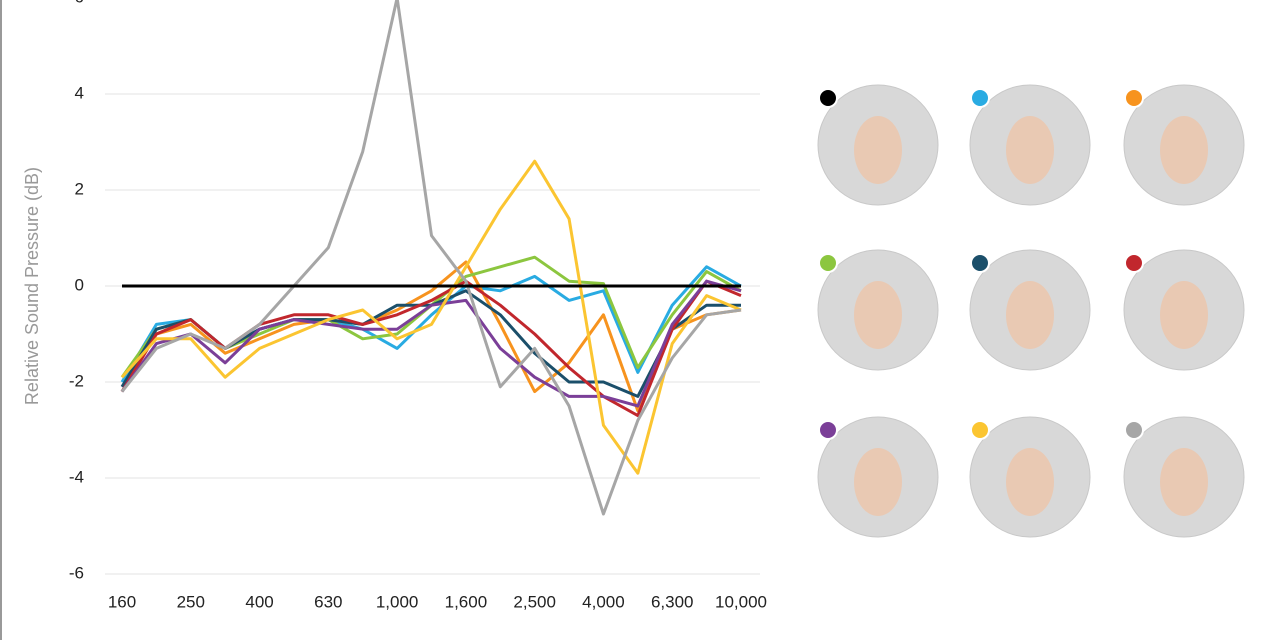  What do you see at coordinates (191, 601) in the screenshot?
I see `x-tick-label: 250` at bounding box center [191, 601].